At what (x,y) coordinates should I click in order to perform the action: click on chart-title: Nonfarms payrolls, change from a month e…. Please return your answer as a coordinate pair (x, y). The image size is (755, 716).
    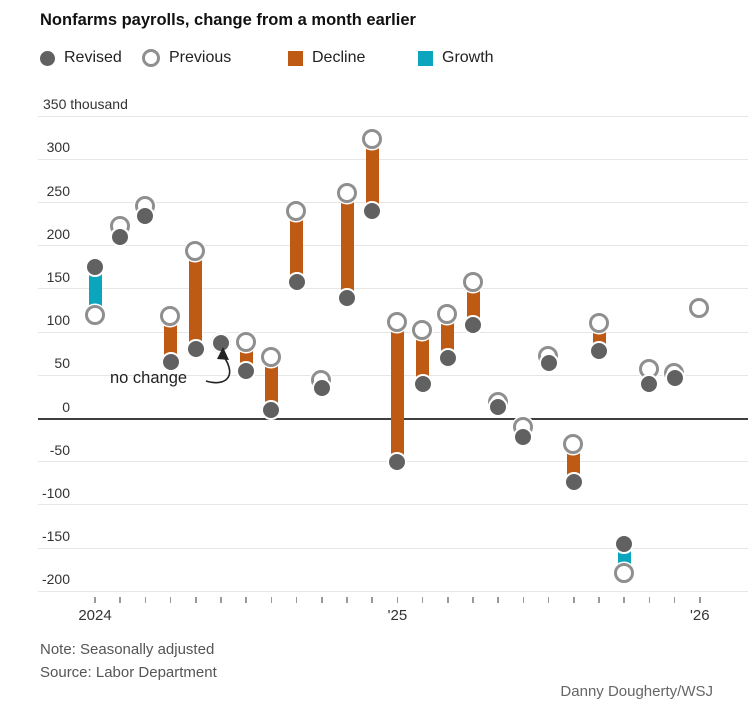
    Looking at the image, I should click on (228, 20).